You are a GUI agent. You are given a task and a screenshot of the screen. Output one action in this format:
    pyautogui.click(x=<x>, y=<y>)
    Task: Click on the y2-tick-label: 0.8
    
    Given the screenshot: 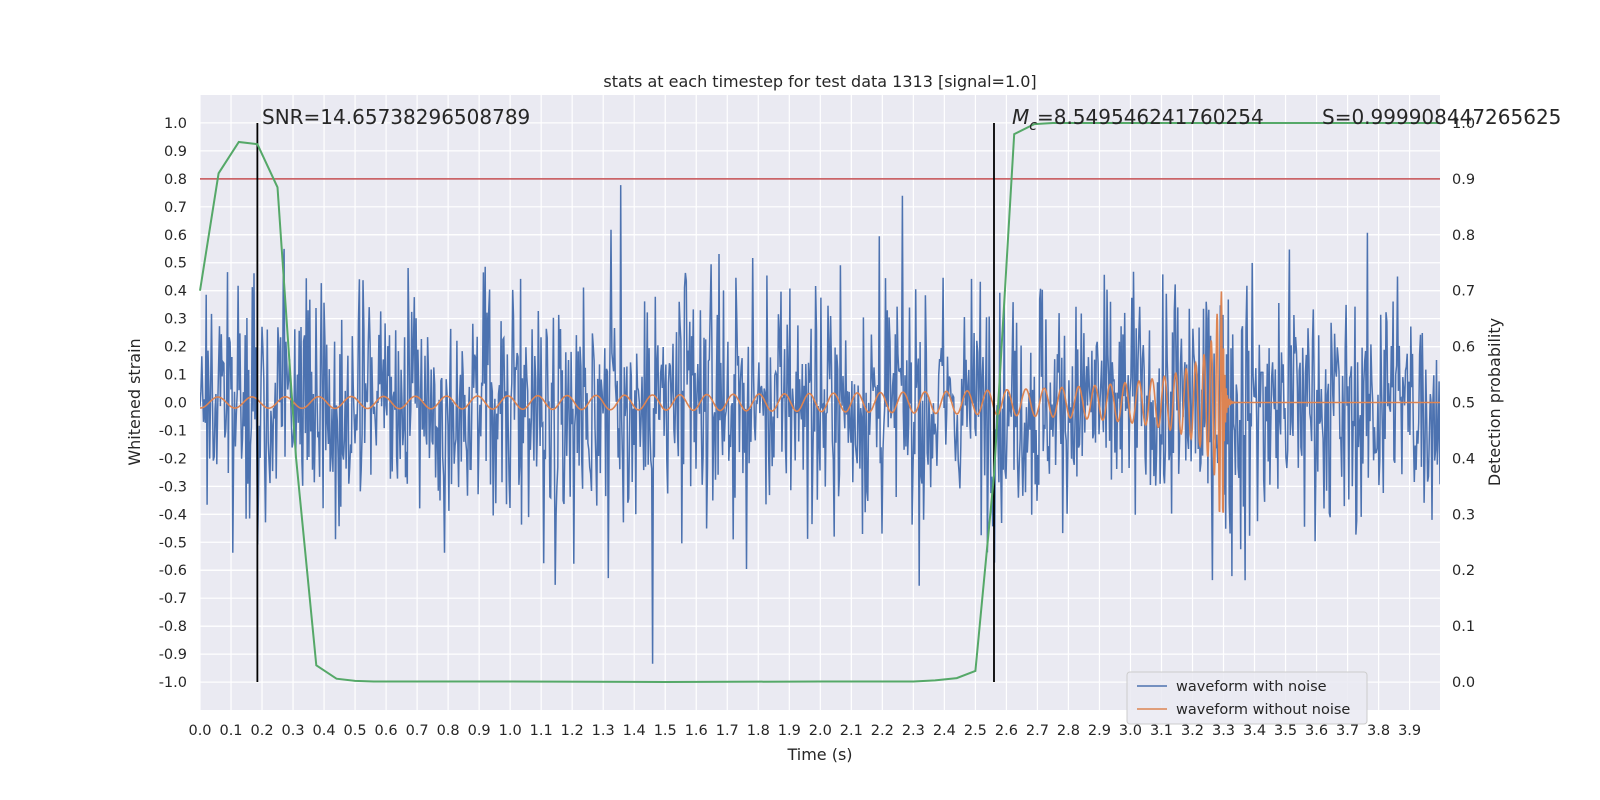 What is the action you would take?
    pyautogui.click(x=1463, y=236)
    